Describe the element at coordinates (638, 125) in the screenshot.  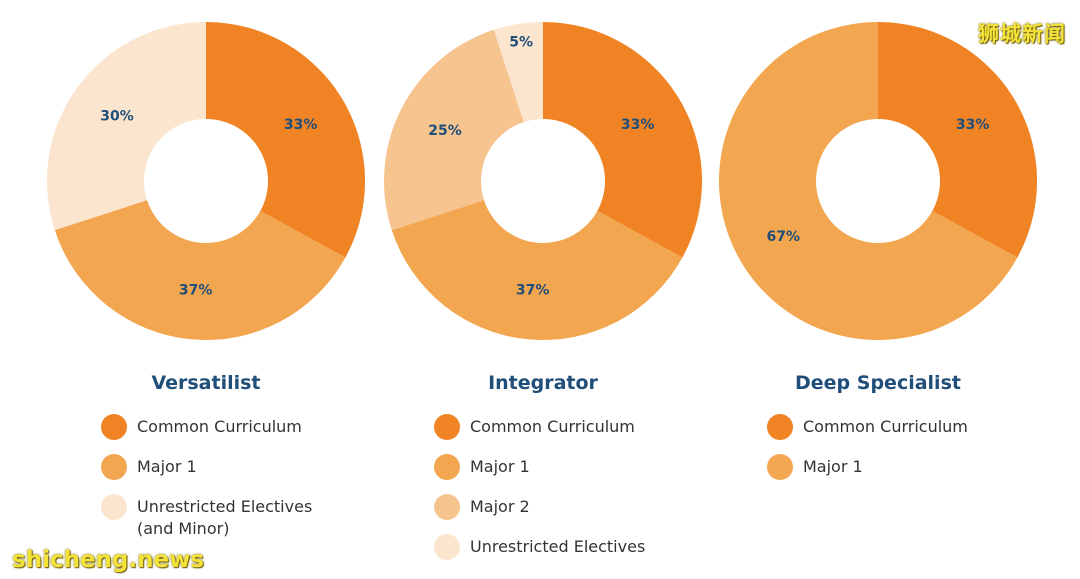
I see `integrator-data-label: 33%` at that location.